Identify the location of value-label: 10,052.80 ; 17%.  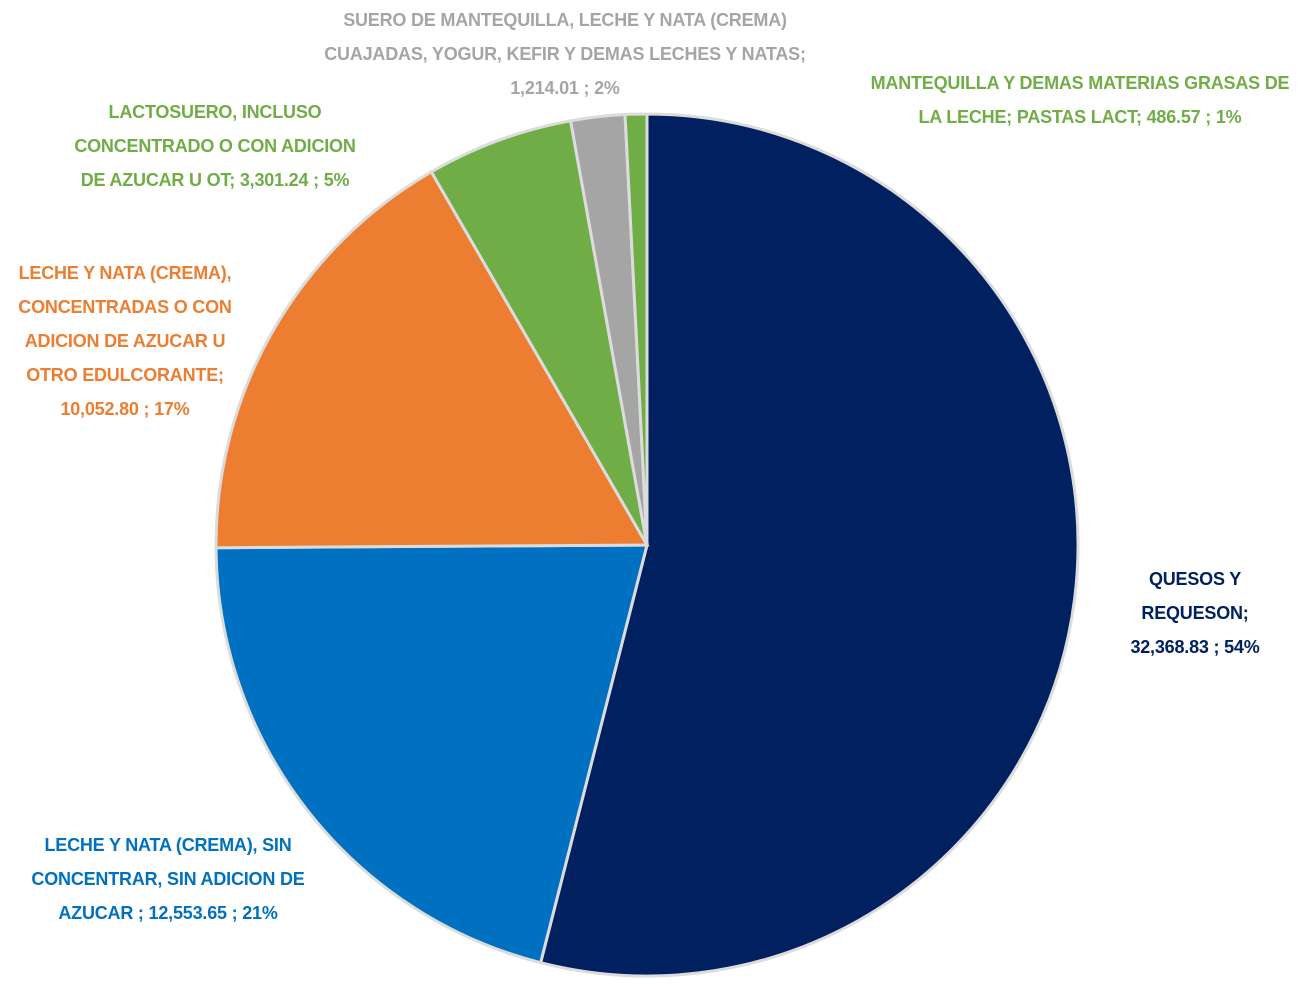
(125, 409).